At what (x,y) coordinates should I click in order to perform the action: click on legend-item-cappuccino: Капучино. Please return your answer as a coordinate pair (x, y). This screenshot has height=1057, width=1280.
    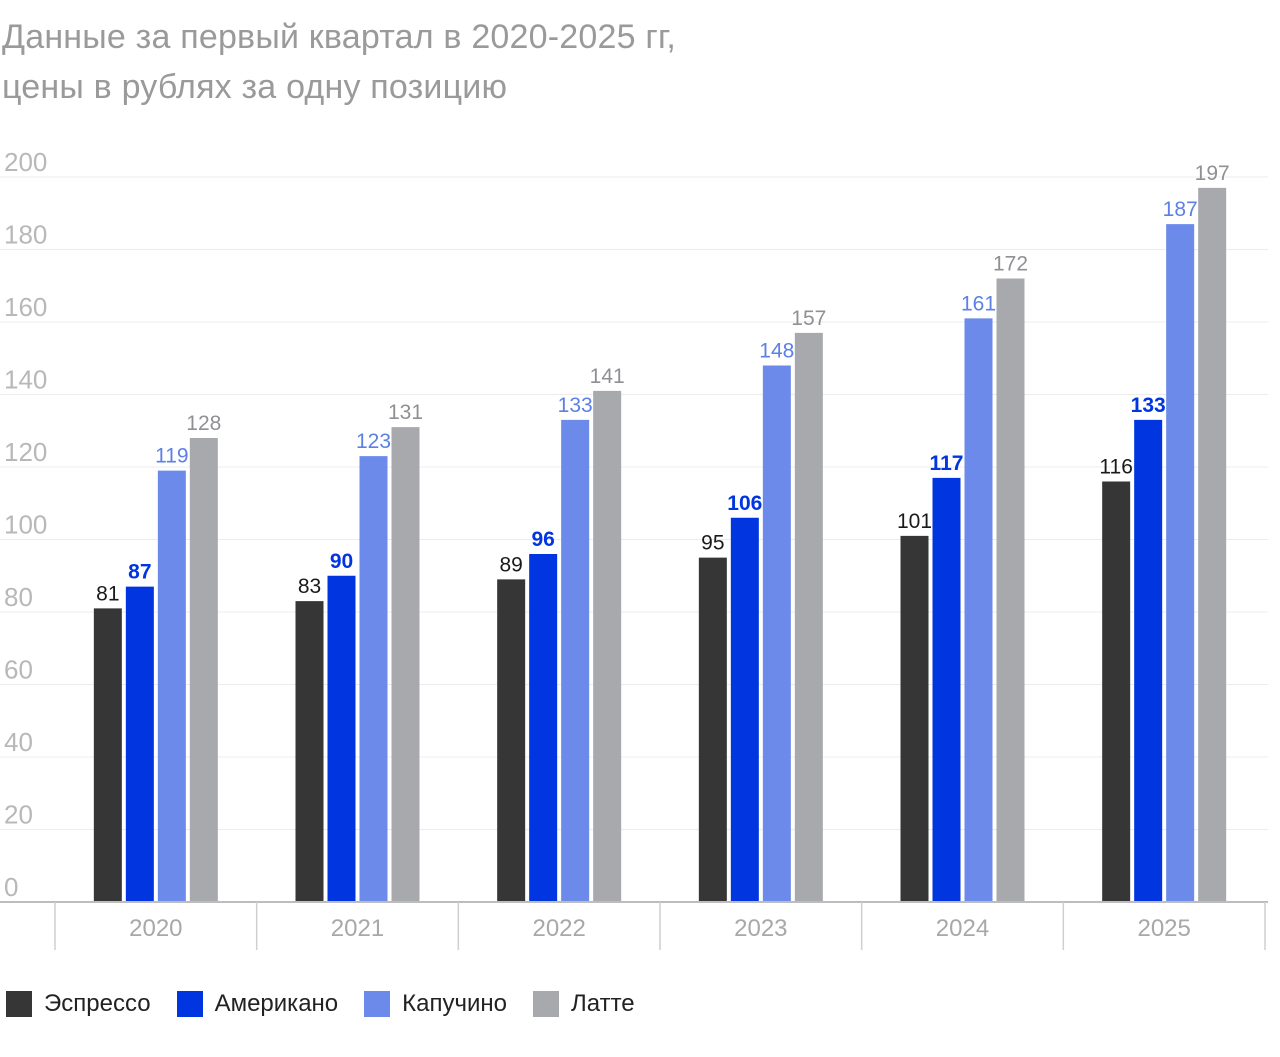
    Looking at the image, I should click on (435, 1004).